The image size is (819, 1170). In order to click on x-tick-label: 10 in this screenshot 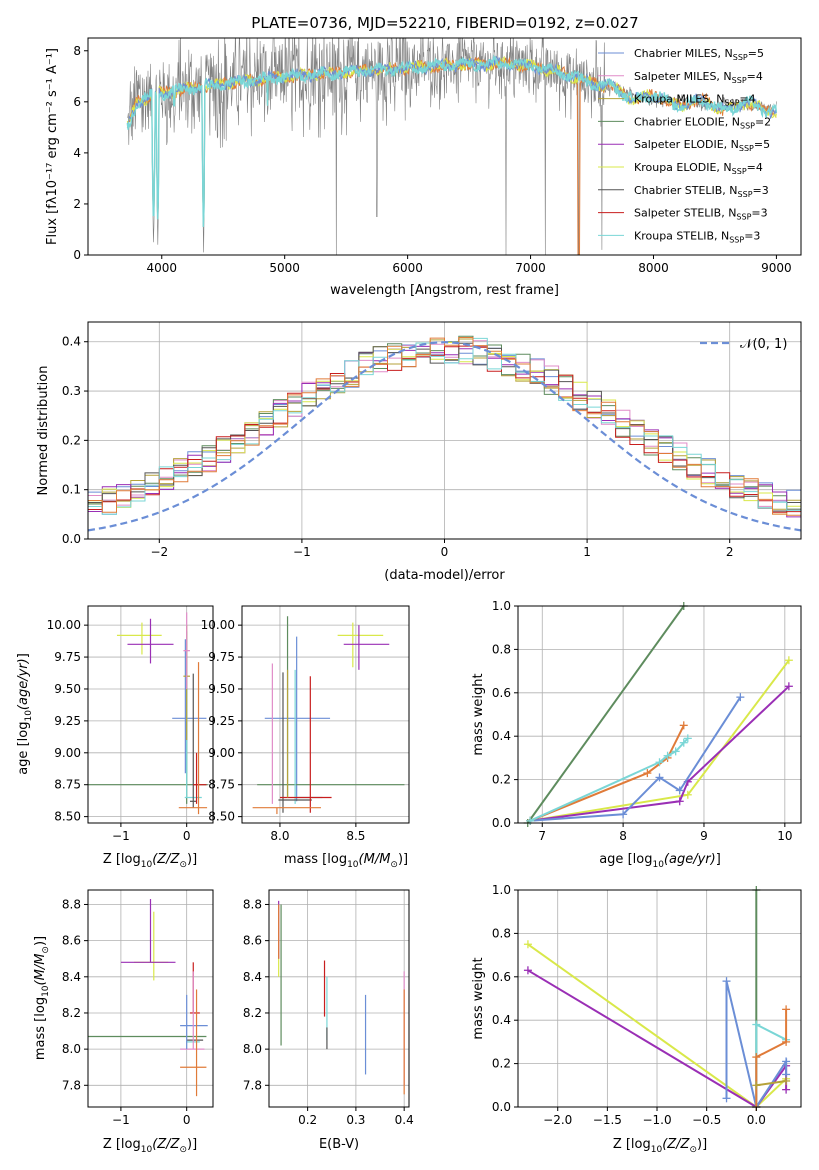, I will do `click(784, 836)`.